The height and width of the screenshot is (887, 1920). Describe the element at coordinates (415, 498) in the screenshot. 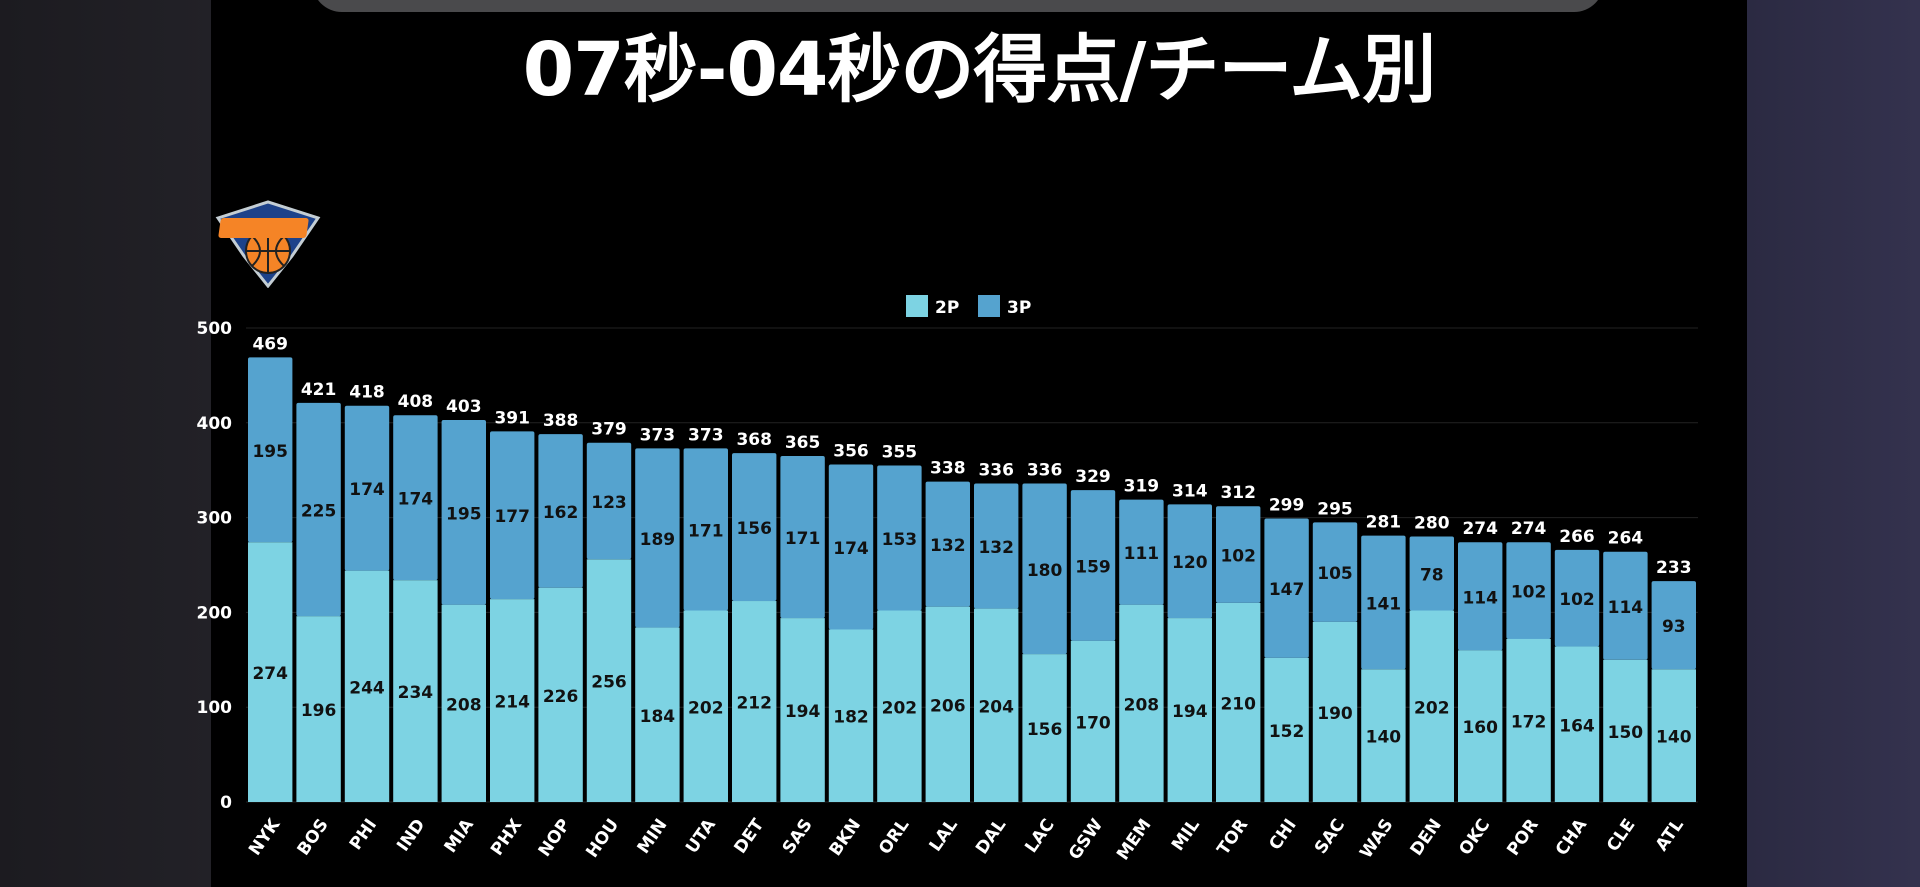

I see `bar-3p-IND` at that location.